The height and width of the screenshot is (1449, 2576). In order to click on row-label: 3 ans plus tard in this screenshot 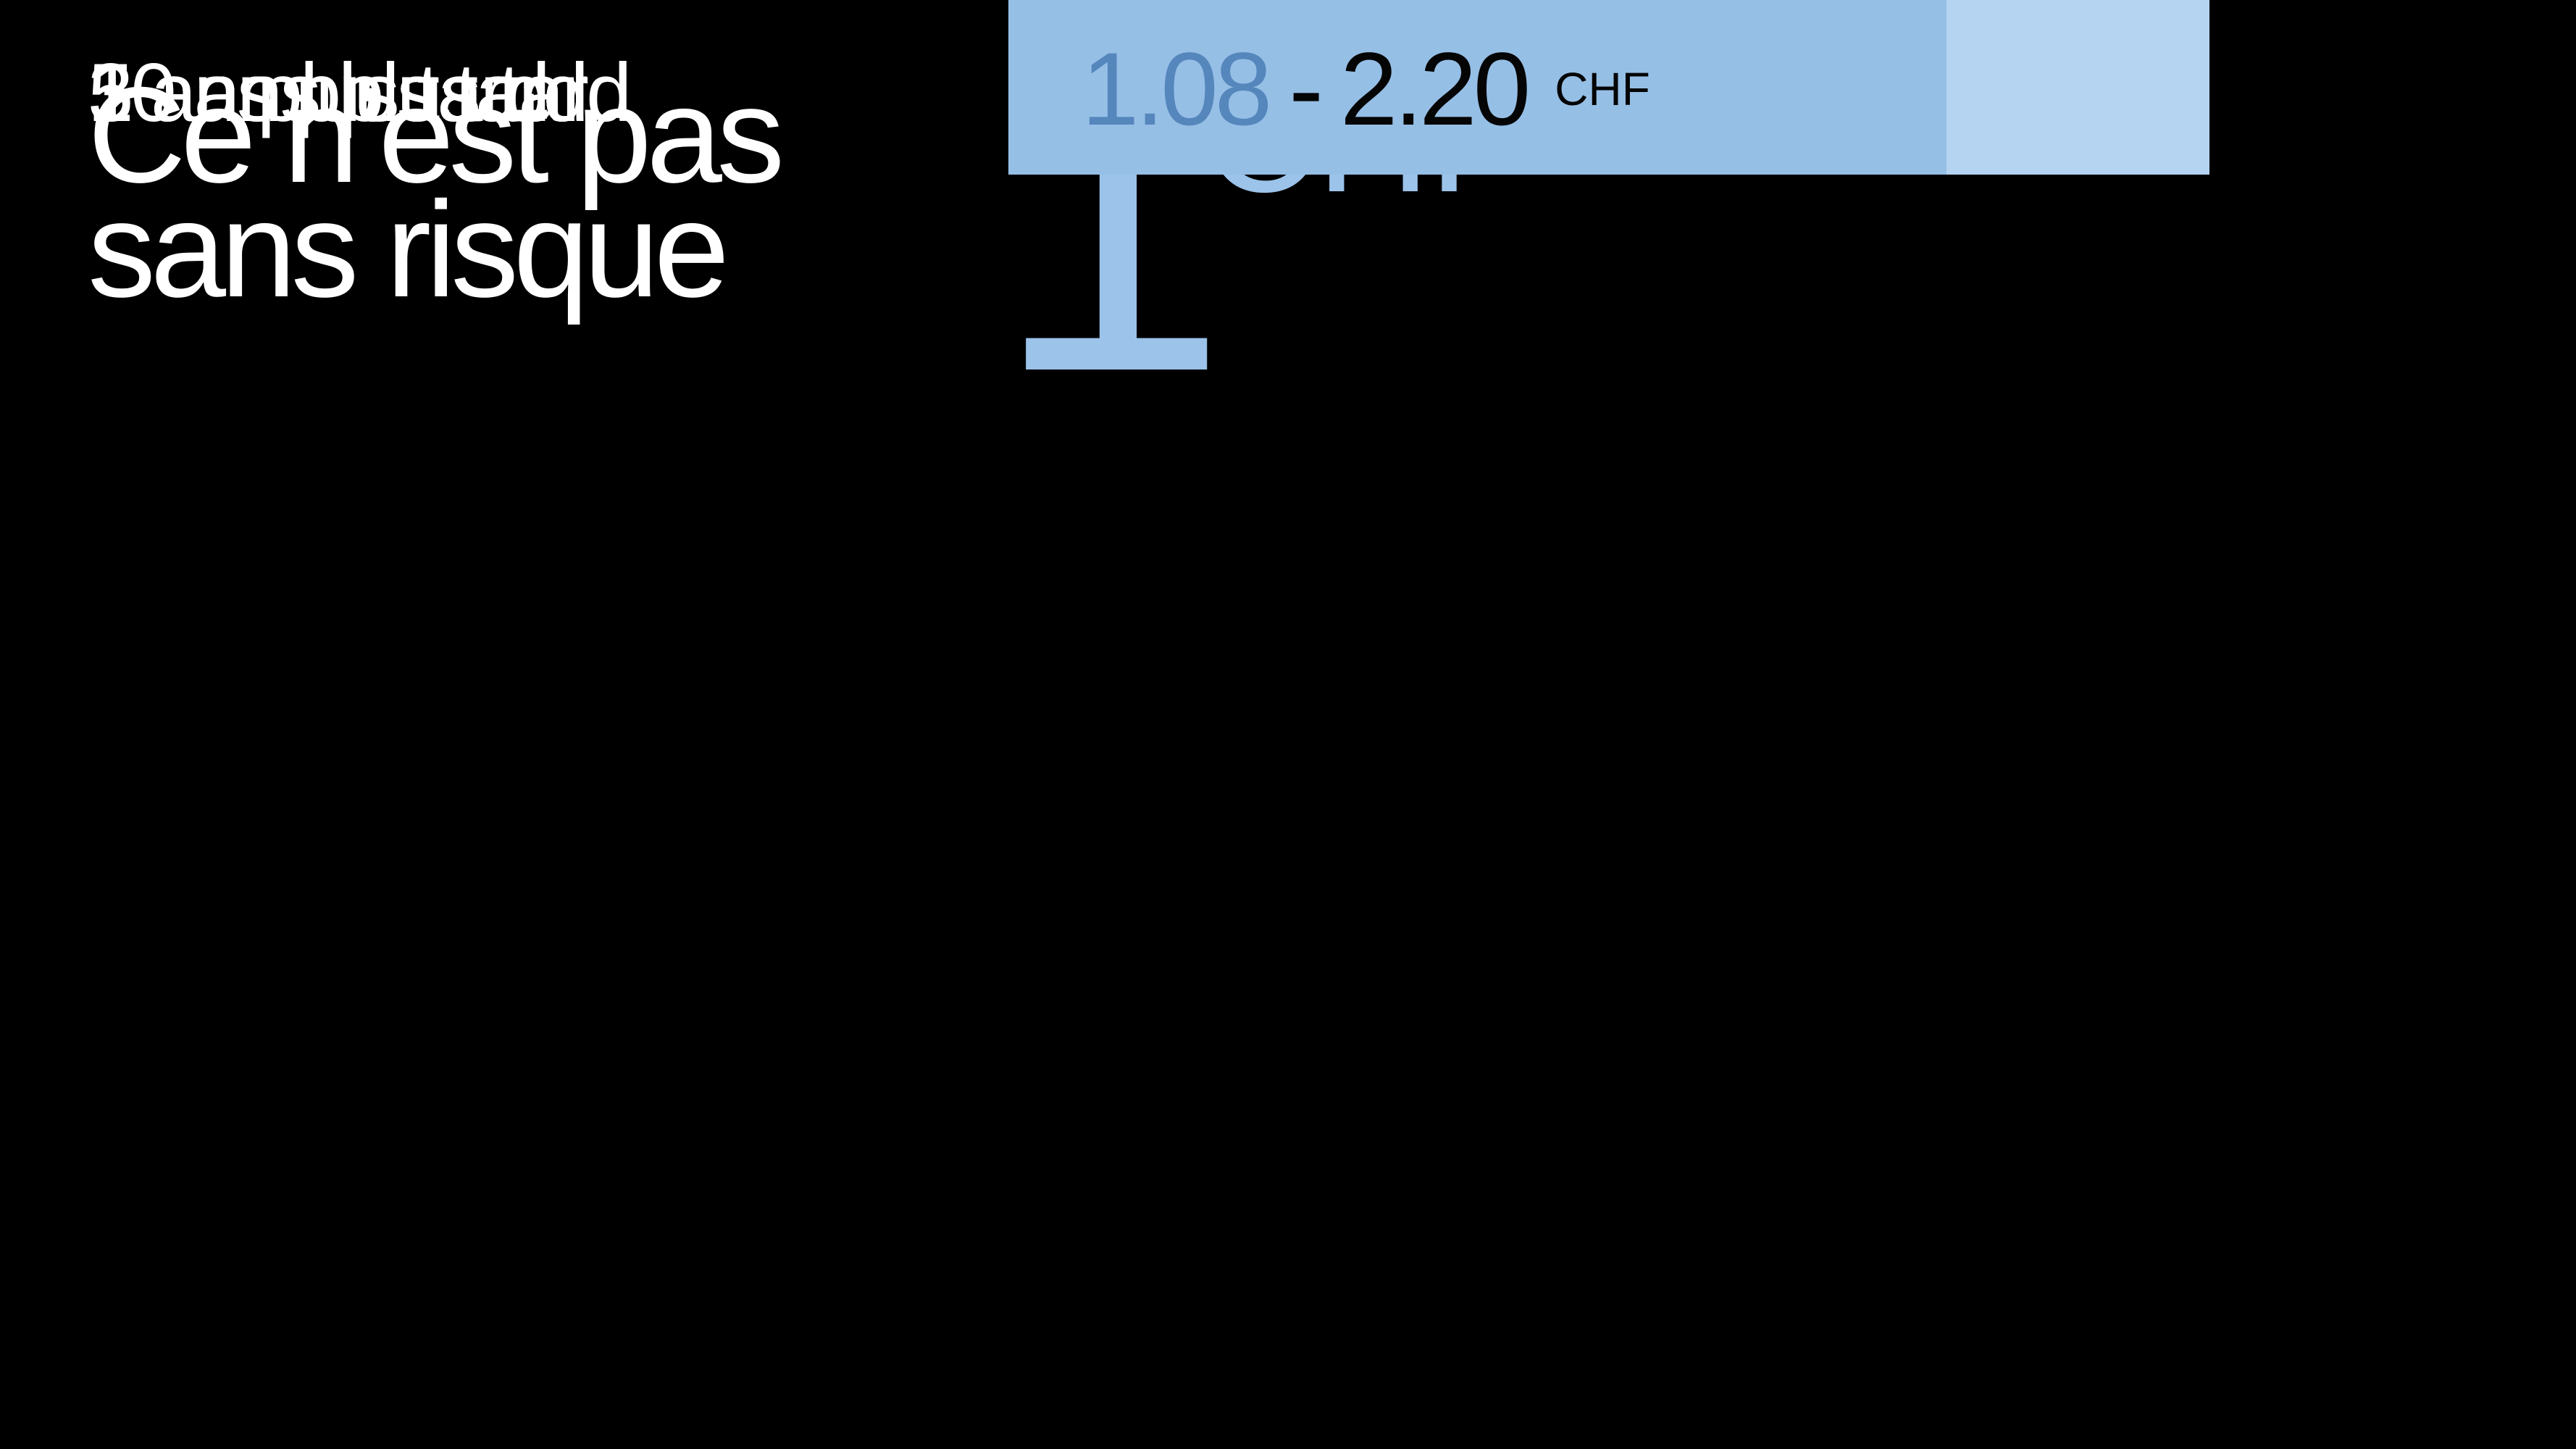, I will do `click(338, 93)`.